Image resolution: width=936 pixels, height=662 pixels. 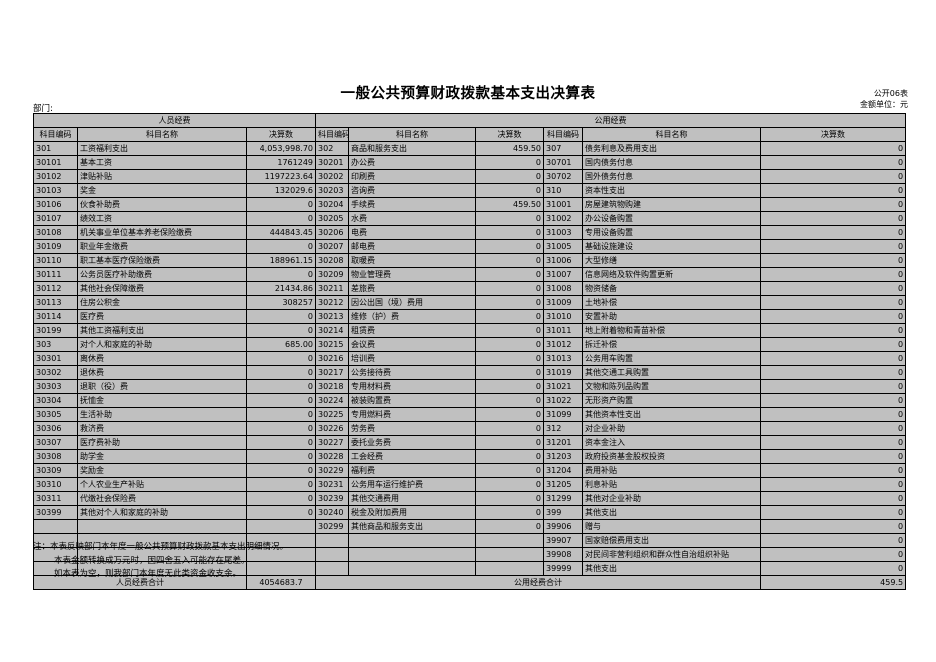 I want to click on cell-amount: 188961.15, so click(x=281, y=260).